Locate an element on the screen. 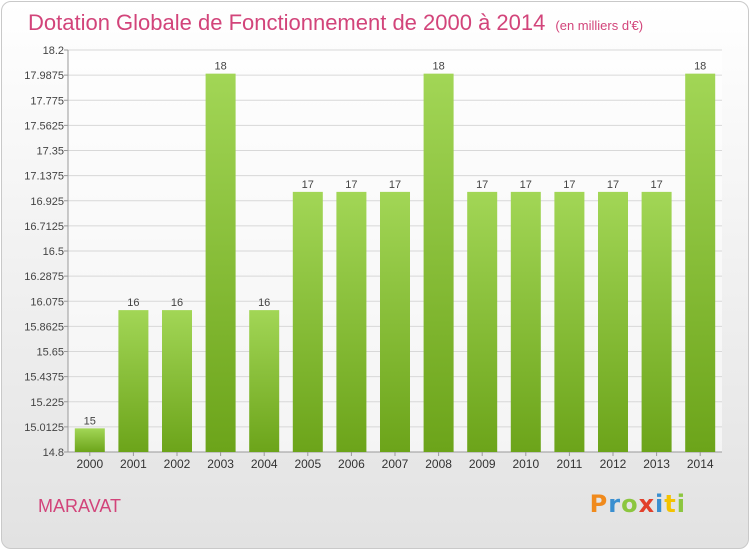  y-tick-label: 16.2875 is located at coordinates (44, 277).